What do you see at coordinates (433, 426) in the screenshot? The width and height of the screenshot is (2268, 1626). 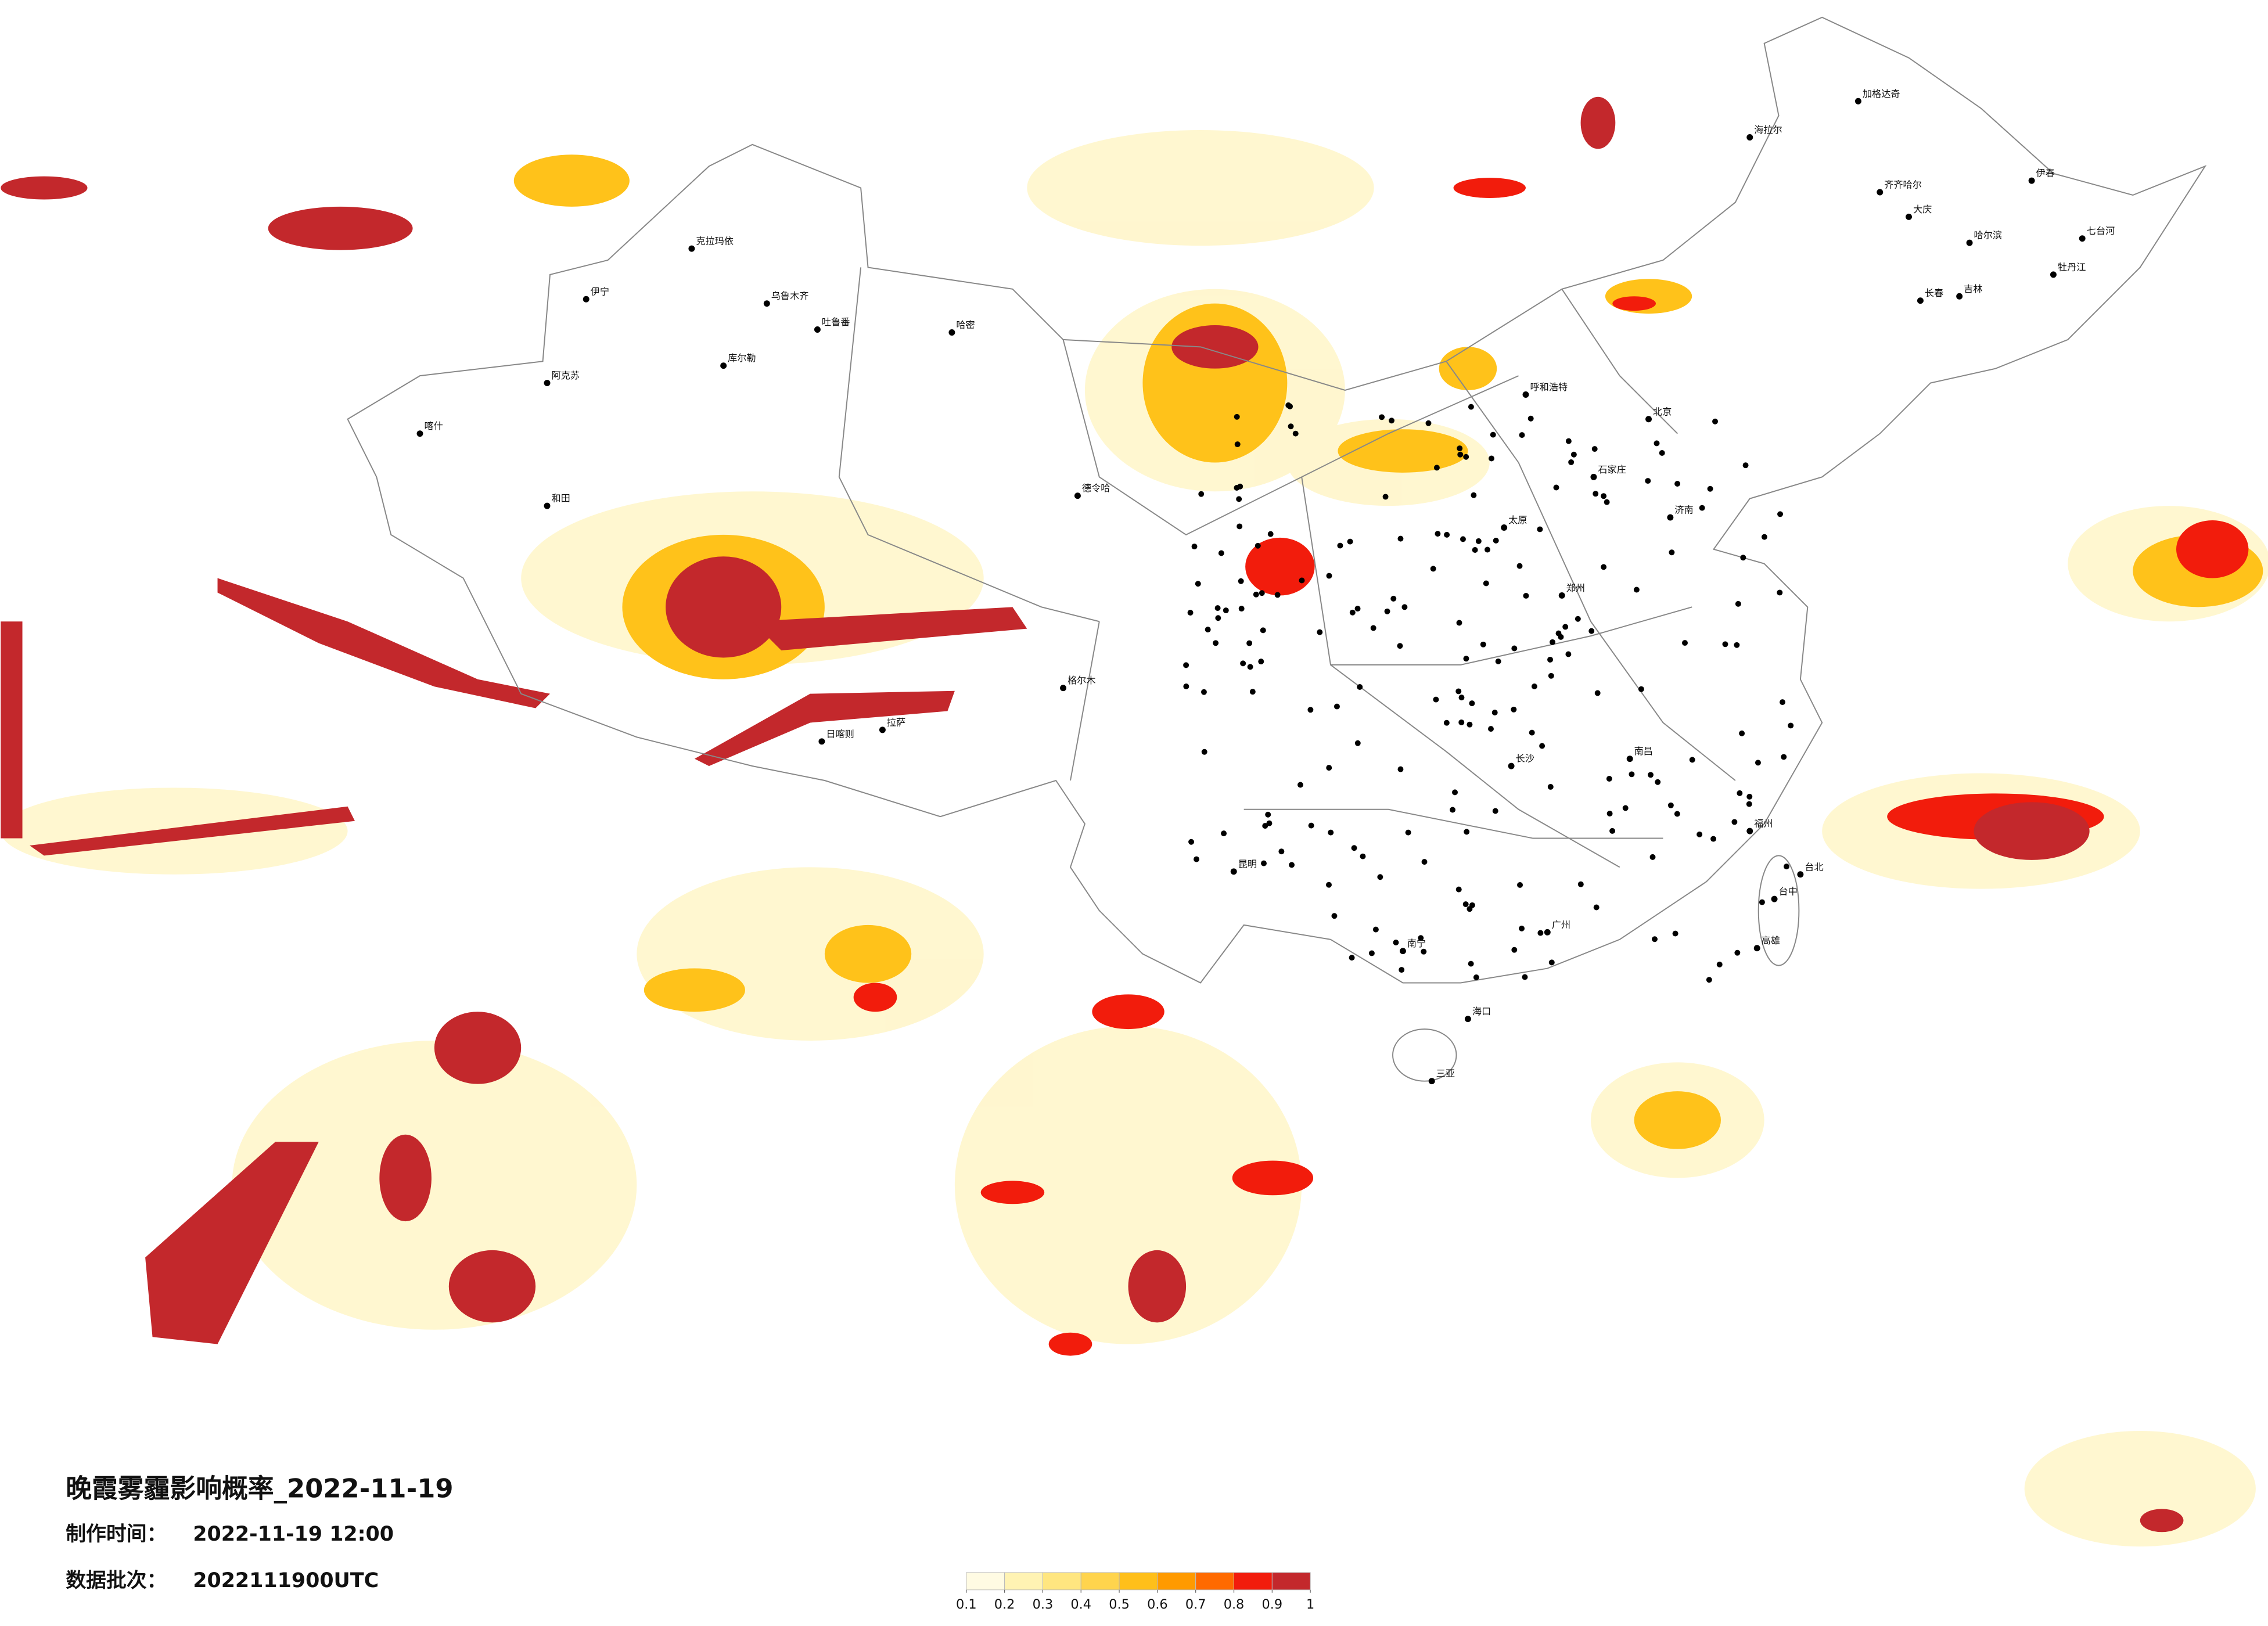 I see `city-label: 喀什` at bounding box center [433, 426].